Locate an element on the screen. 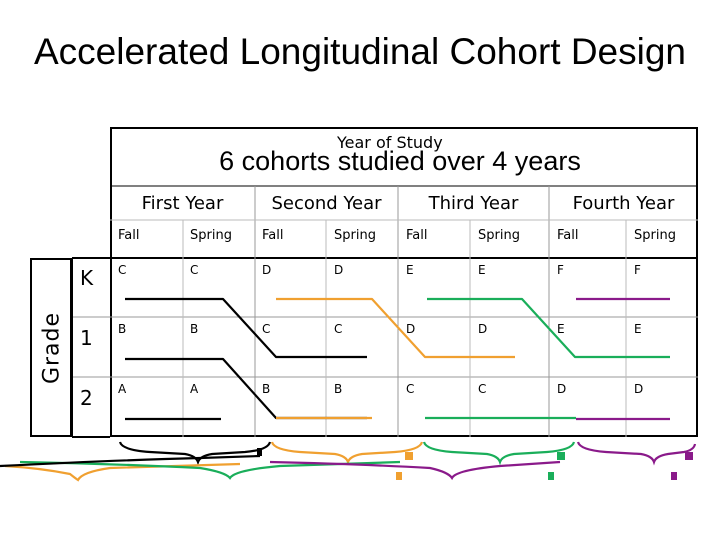 This screenshot has height=540, width=720. row-label-k: K is located at coordinates (87, 278).